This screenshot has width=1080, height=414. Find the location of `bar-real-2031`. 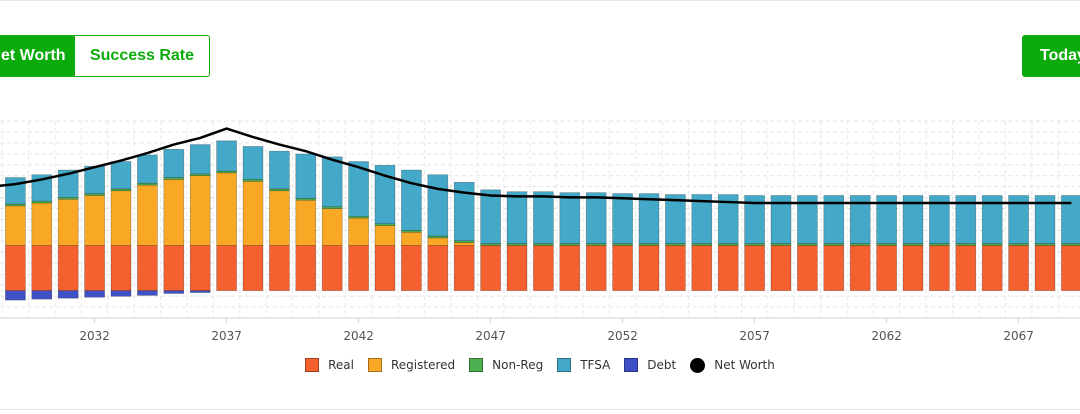

bar-real-2031 is located at coordinates (68, 268).